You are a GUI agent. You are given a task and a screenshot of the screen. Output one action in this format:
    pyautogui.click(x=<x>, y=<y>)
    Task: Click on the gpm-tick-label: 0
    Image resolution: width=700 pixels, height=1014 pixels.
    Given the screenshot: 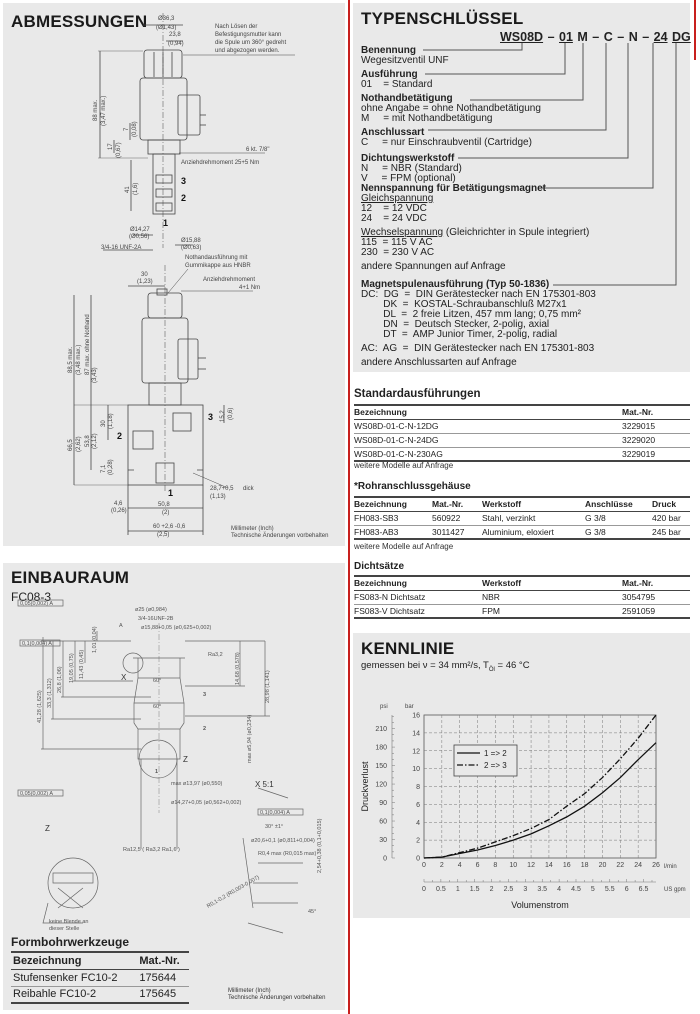 What is the action you would take?
    pyautogui.click(x=424, y=889)
    